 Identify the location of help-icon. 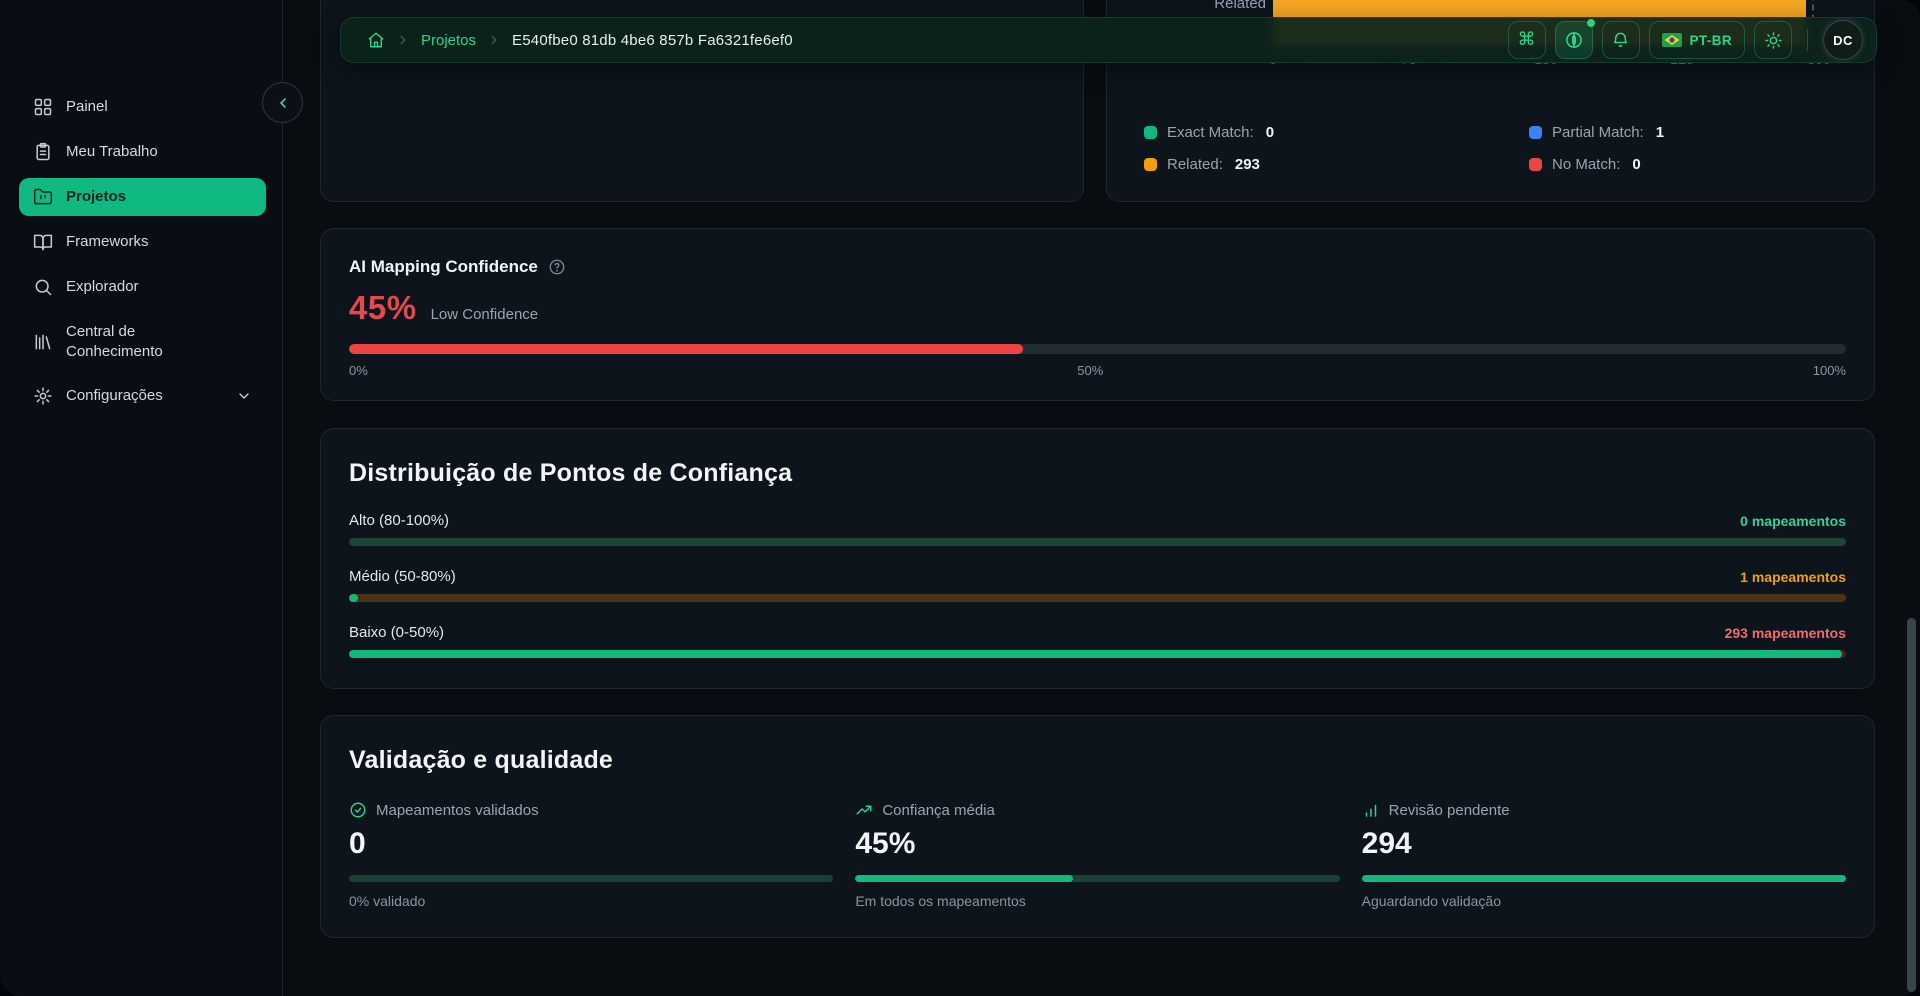
(557, 267).